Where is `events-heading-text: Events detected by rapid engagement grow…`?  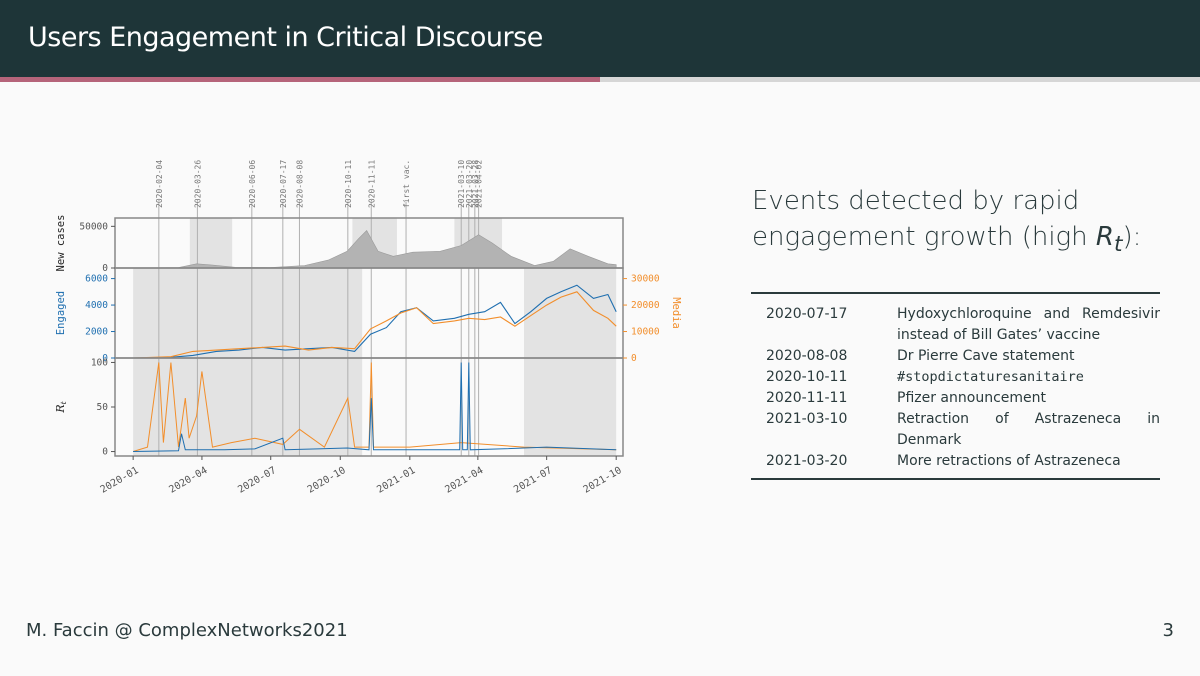 events-heading-text: Events detected by rapid engagement grow… is located at coordinates (924, 219).